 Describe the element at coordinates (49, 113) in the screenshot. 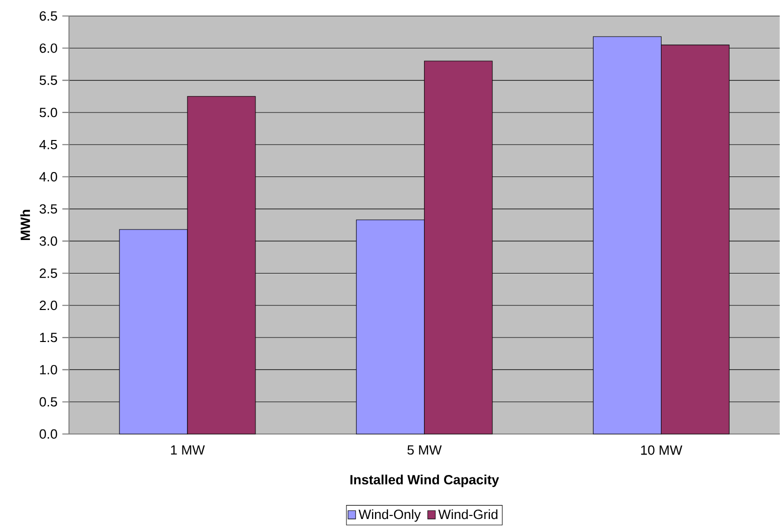

I see `y-tick-label: 5.0` at that location.